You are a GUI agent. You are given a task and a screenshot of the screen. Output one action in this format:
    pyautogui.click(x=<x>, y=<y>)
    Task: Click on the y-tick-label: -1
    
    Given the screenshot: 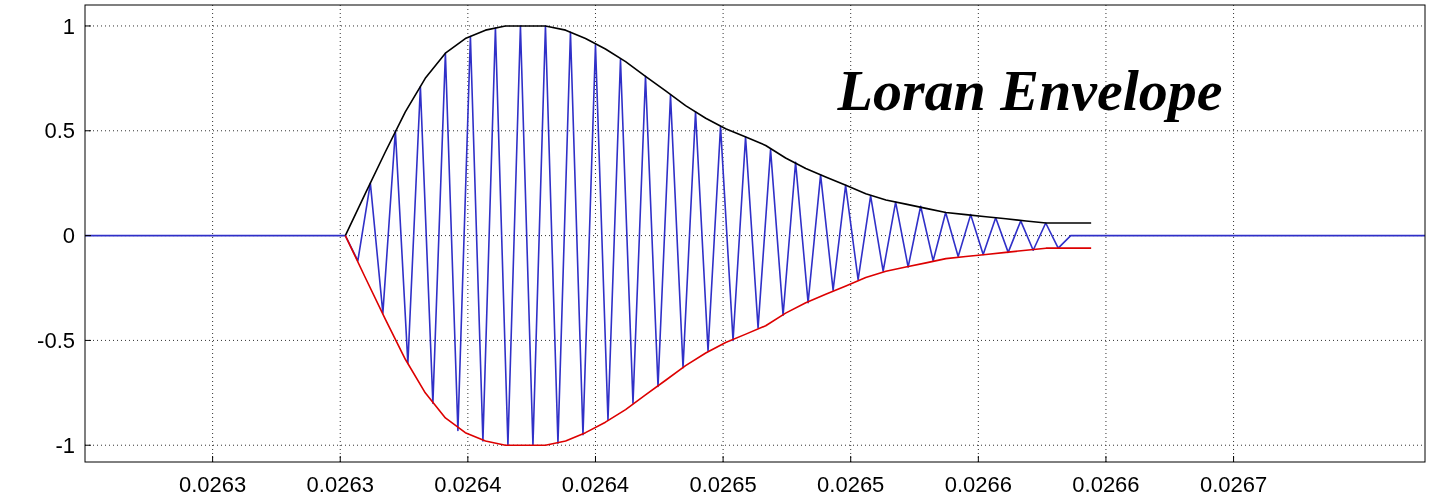 What is the action you would take?
    pyautogui.click(x=65, y=445)
    